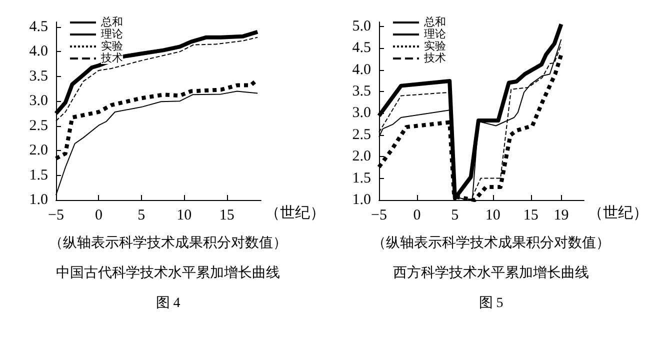 This screenshot has width=659, height=341. What do you see at coordinates (491, 273) in the screenshot?
I see `text: 西方科学技术水平累加增长曲线` at bounding box center [491, 273].